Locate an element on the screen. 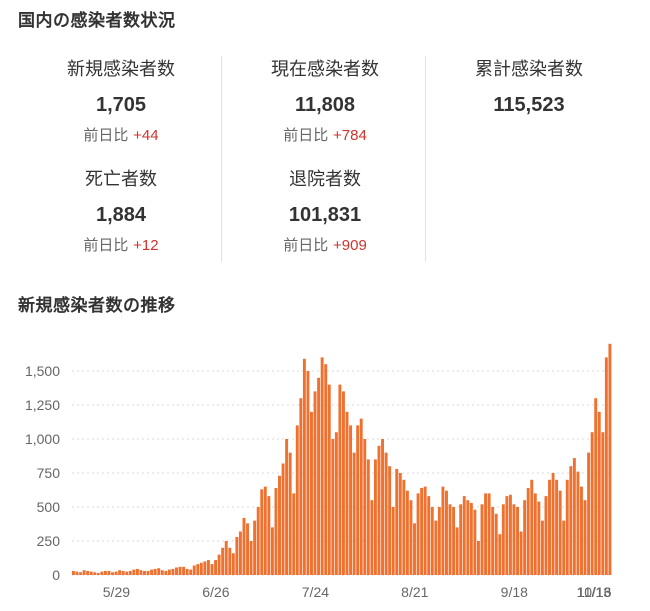 This screenshot has width=650, height=611. diff-value: +44 is located at coordinates (146, 135).